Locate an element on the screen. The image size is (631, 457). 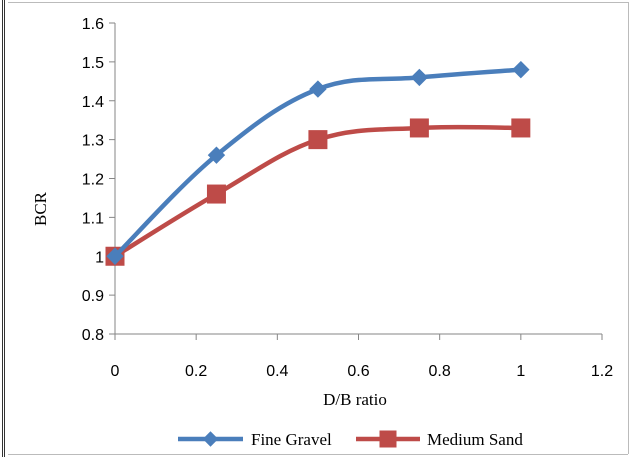
legend-marker-fine-gravel is located at coordinates (210, 439).